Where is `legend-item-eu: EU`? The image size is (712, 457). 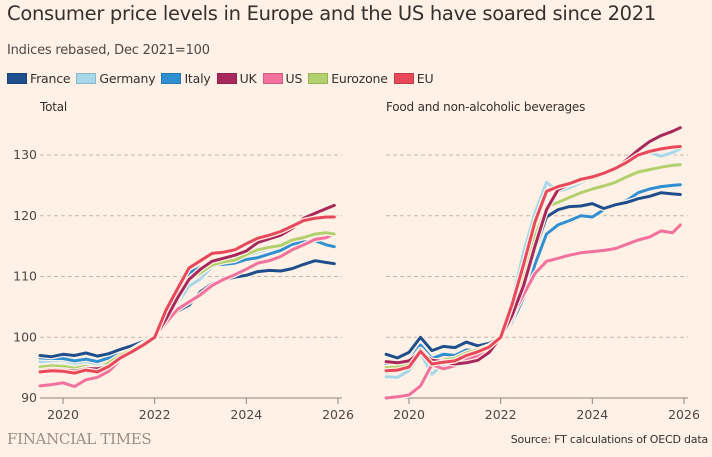 legend-item-eu: EU is located at coordinates (413, 78).